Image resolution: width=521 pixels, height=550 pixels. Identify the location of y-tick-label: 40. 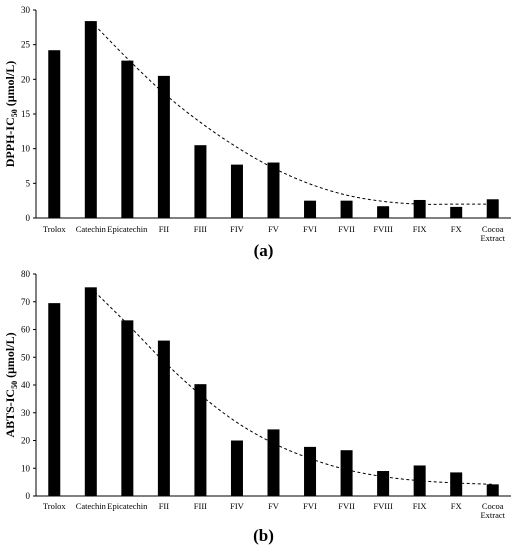
(26, 385).